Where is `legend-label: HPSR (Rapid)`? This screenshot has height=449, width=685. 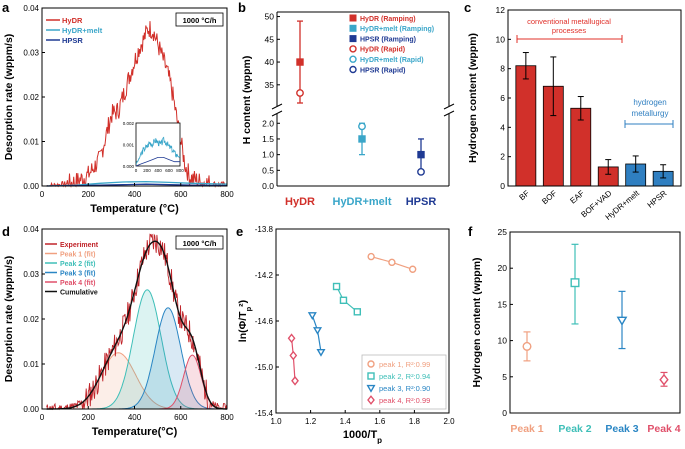 legend-label: HPSR (Rapid) is located at coordinates (383, 70).